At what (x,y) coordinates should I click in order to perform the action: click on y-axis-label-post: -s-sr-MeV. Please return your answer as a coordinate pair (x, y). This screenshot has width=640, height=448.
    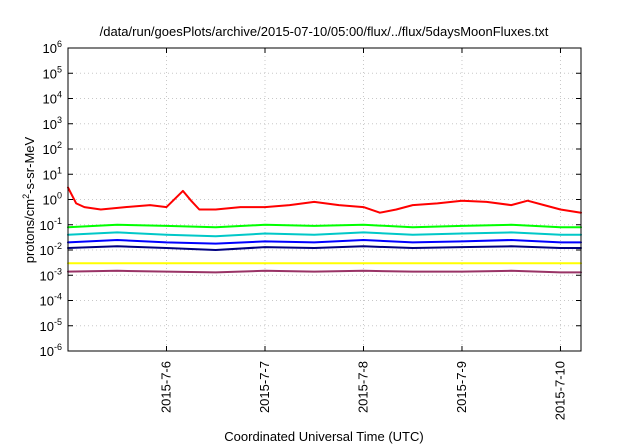
    Looking at the image, I should click on (29, 164).